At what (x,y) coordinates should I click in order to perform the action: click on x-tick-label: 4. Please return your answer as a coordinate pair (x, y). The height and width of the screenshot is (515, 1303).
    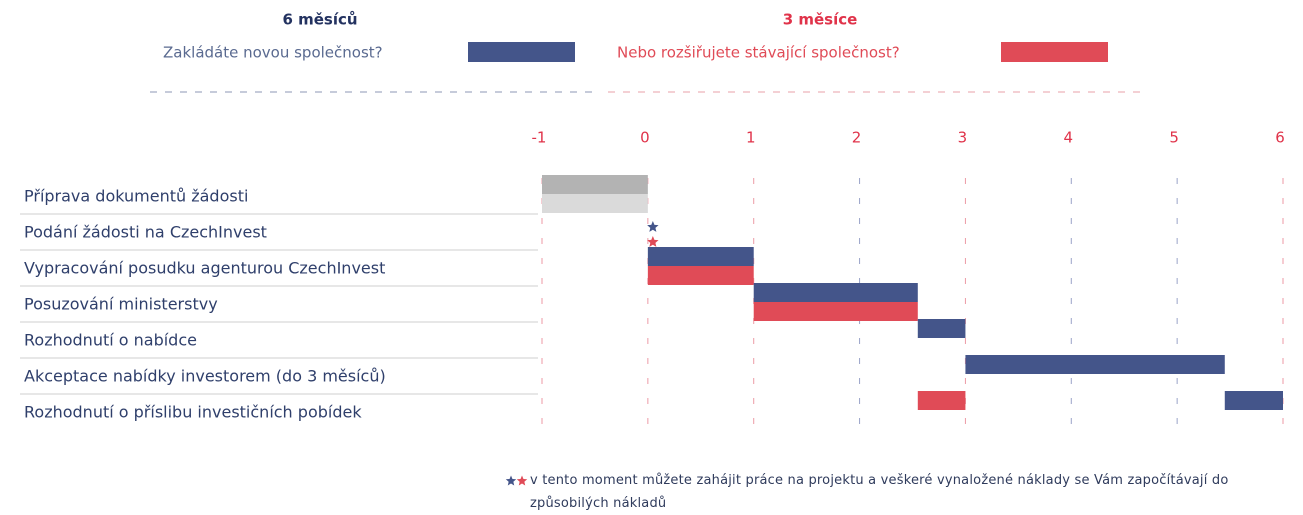
    Looking at the image, I should click on (1069, 138).